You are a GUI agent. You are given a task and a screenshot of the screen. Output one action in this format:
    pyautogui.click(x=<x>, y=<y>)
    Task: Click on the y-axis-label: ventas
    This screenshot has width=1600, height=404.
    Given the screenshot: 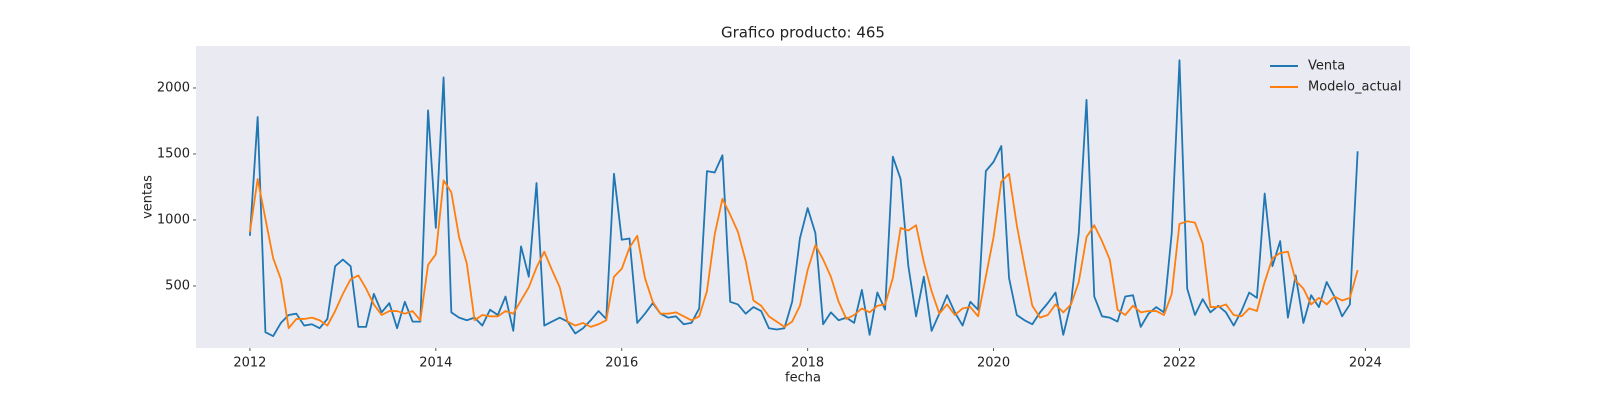 What is the action you would take?
    pyautogui.click(x=148, y=197)
    